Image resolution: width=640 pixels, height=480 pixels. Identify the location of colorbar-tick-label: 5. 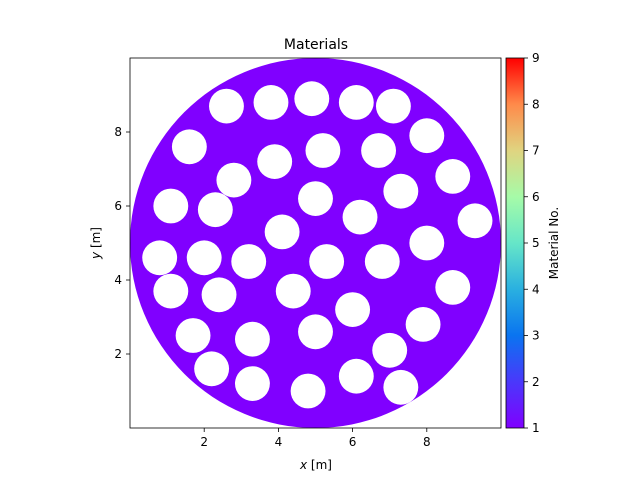
(536, 243).